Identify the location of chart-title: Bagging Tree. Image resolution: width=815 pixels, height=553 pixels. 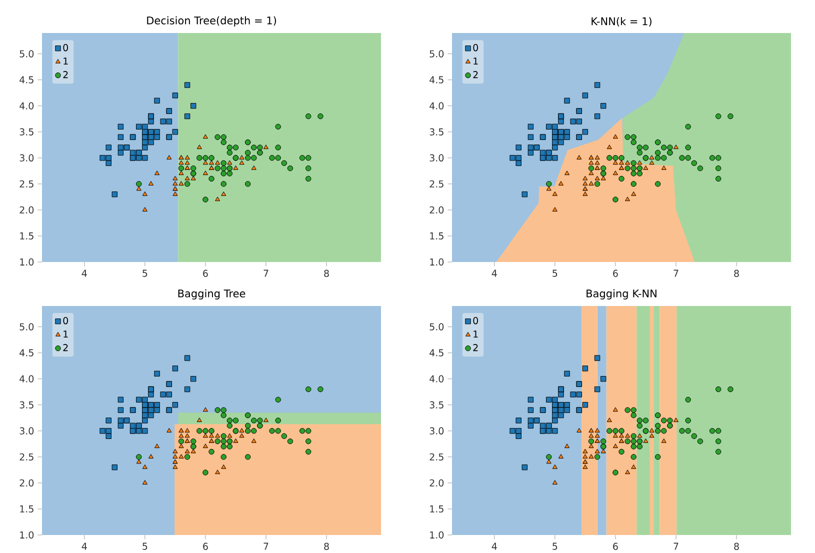
(212, 294).